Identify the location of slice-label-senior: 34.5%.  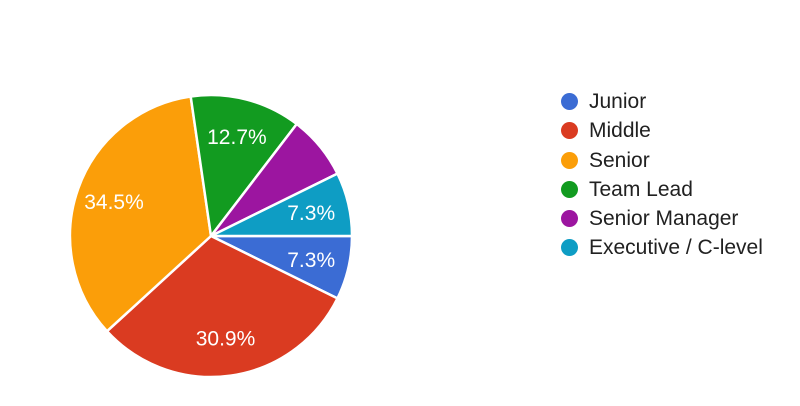
(114, 202).